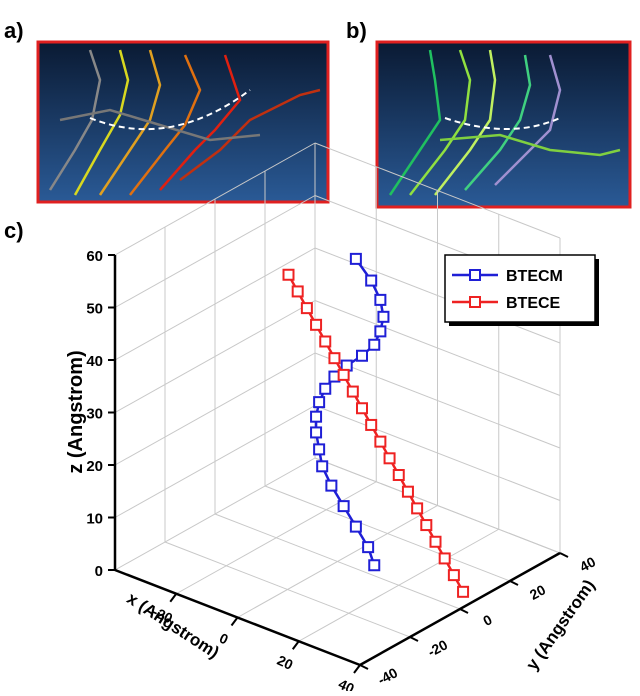 Image resolution: width=640 pixels, height=696 pixels. Describe the element at coordinates (94, 414) in the screenshot. I see `z-tick-label: 30` at that location.